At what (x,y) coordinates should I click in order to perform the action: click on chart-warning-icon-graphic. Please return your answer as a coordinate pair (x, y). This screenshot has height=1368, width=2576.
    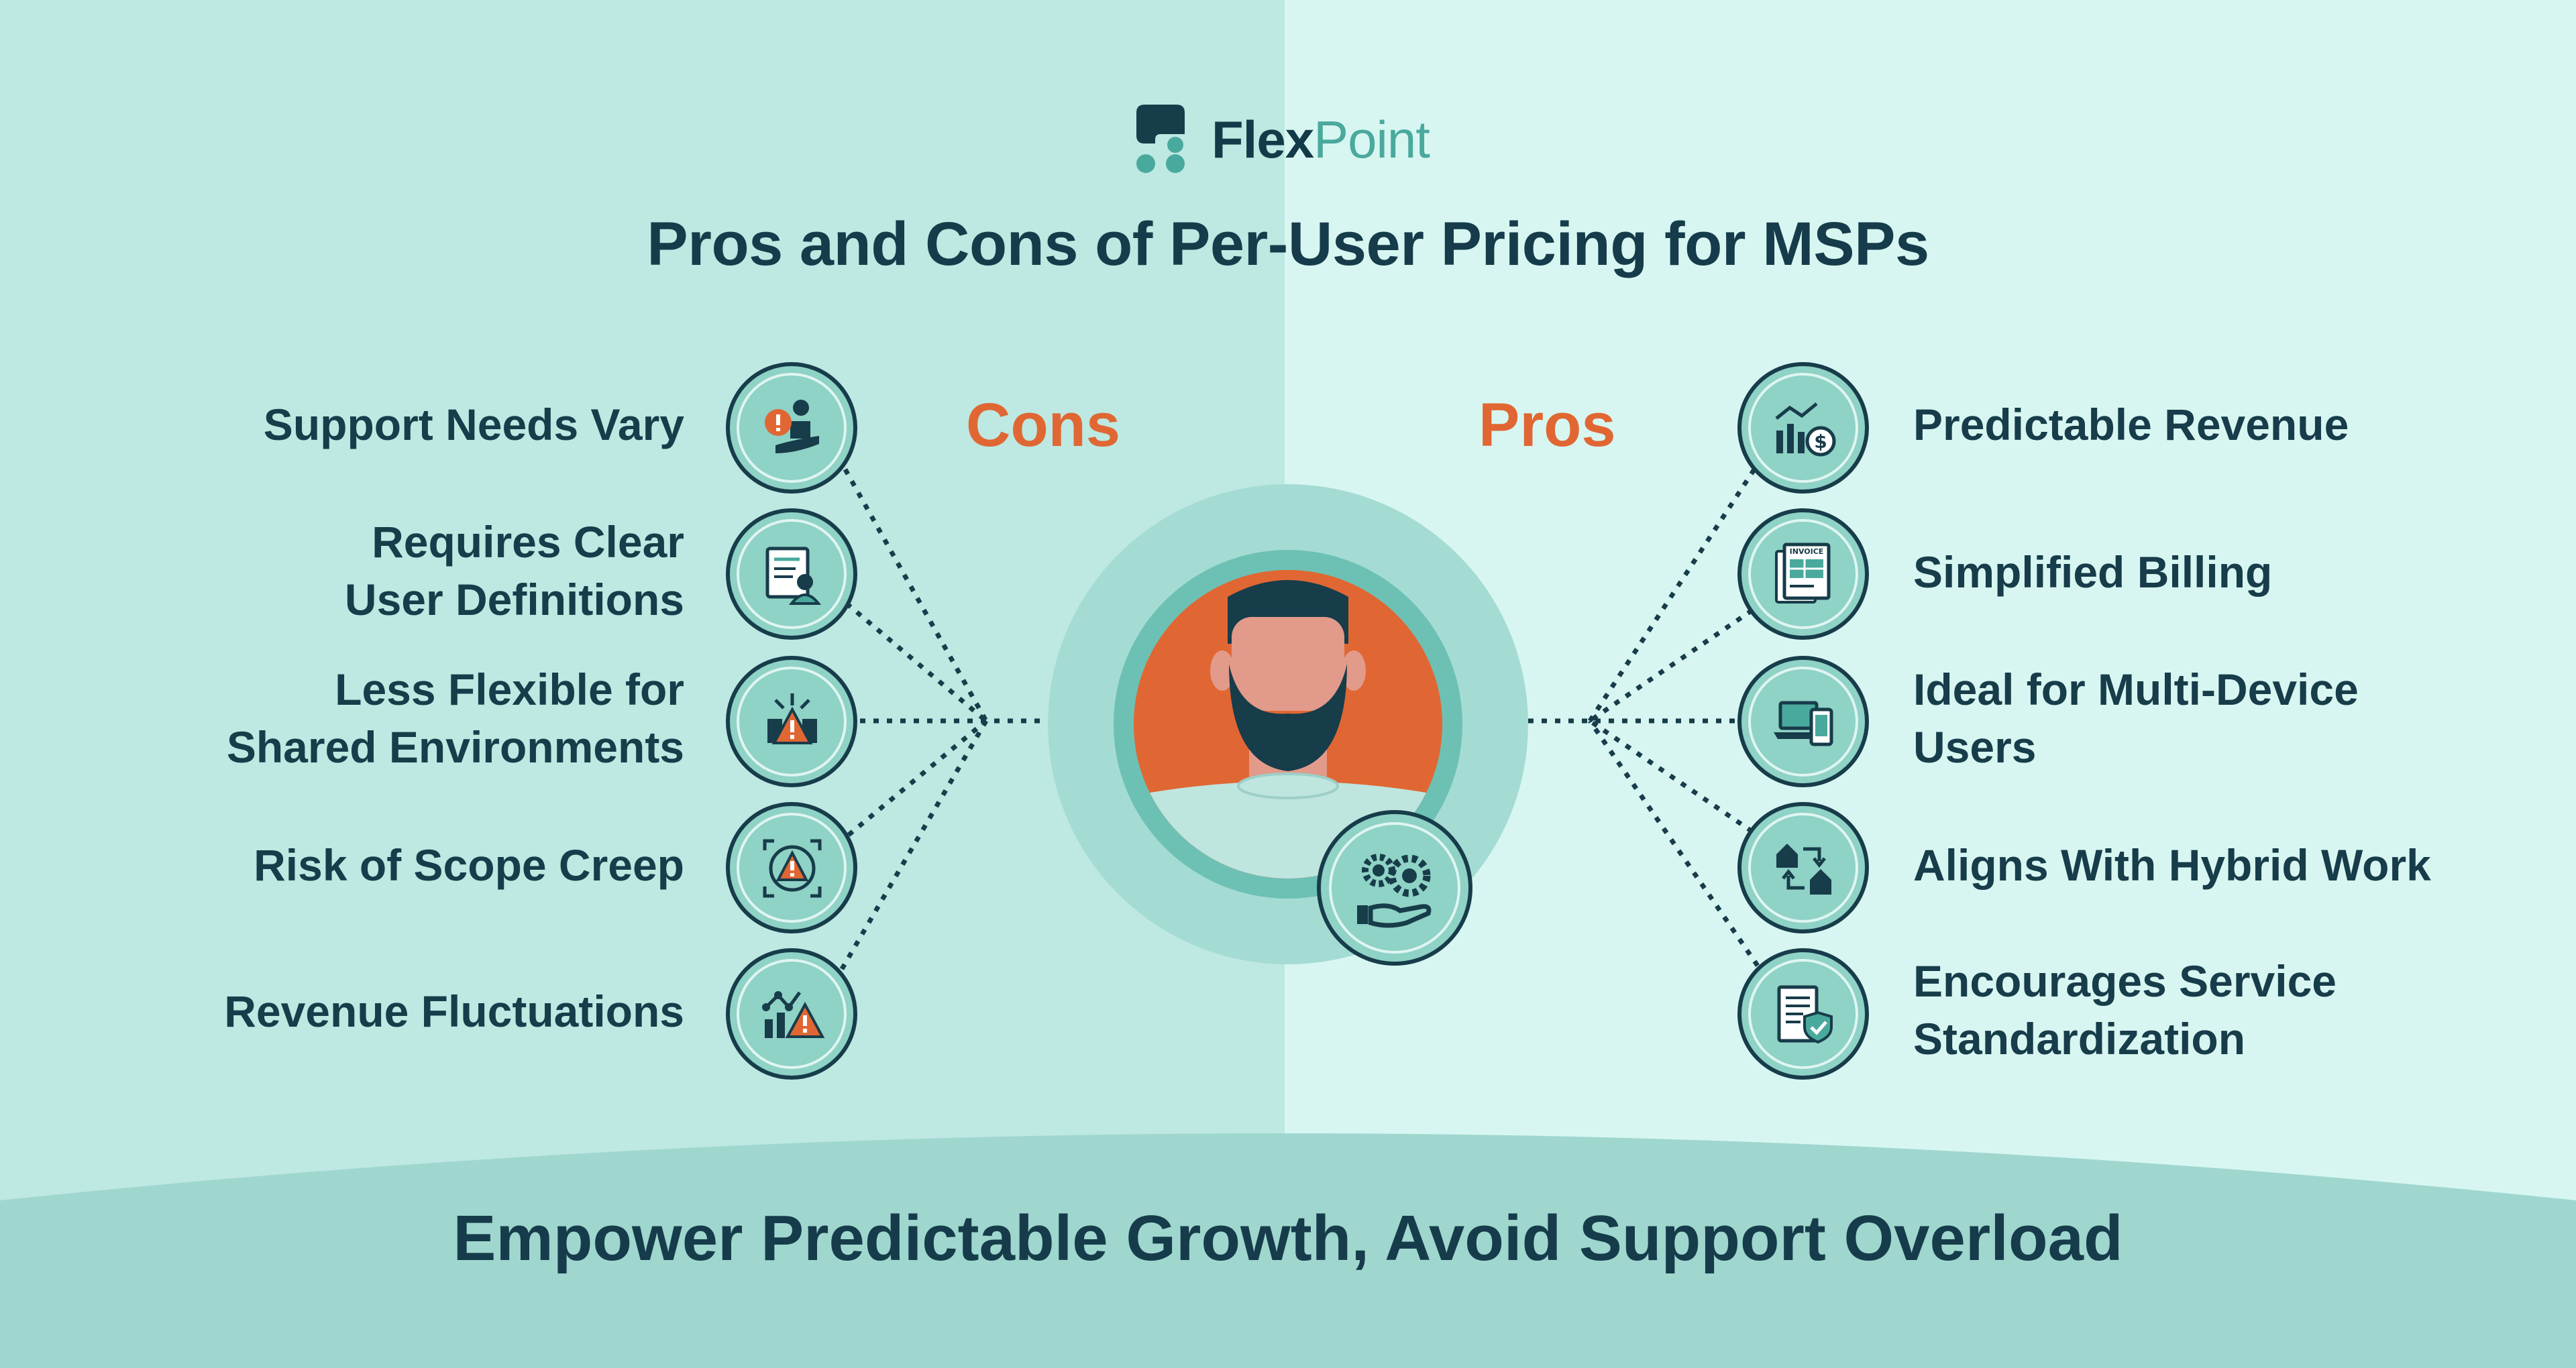
    Looking at the image, I should click on (793, 1014).